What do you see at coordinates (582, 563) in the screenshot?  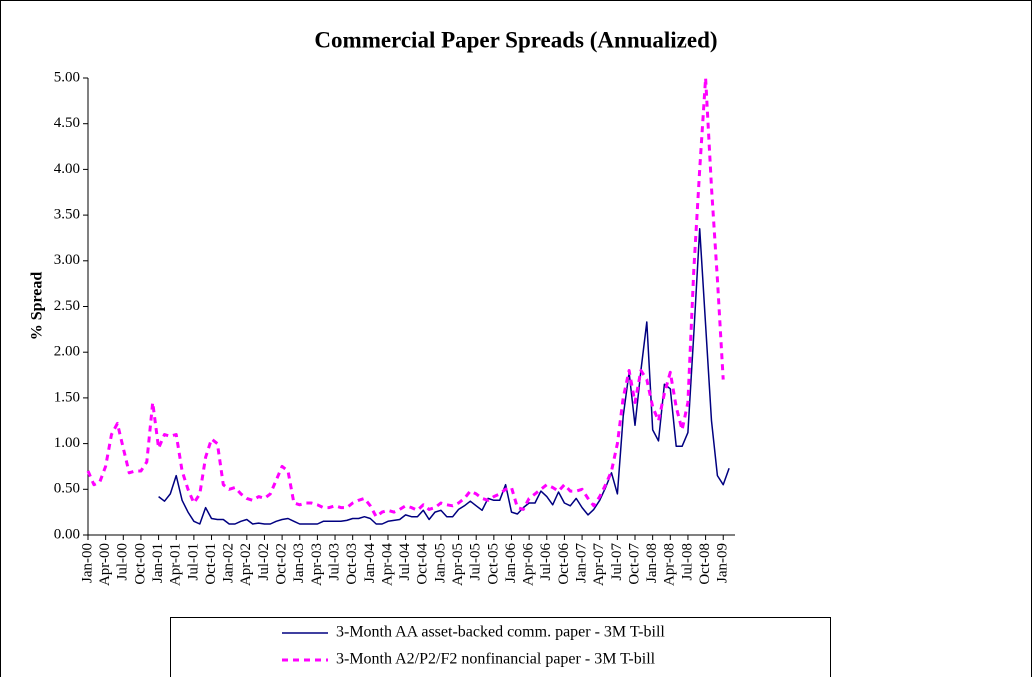 I see `x-tick-label: Jan-07` at bounding box center [582, 563].